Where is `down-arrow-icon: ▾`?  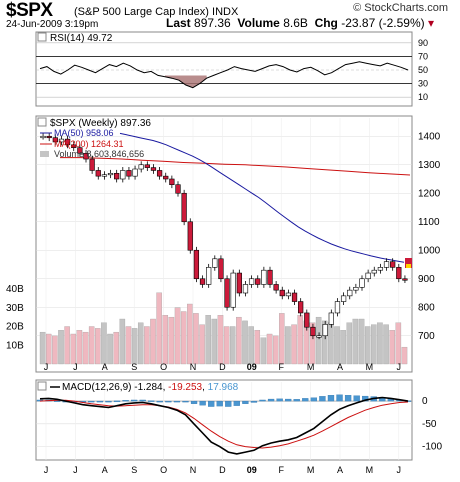
down-arrow-icon: ▾ is located at coordinates (430, 23).